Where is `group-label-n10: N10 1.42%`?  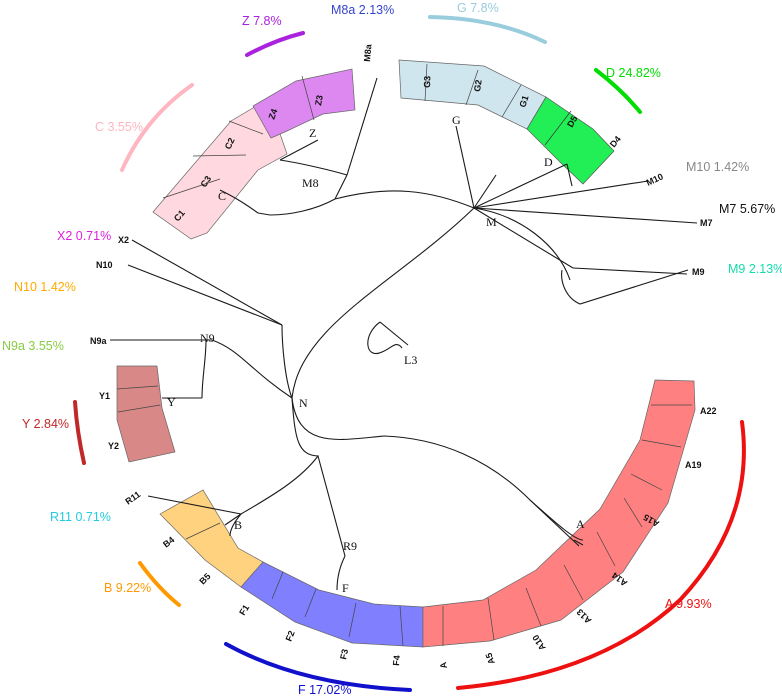 group-label-n10: N10 1.42% is located at coordinates (45, 287).